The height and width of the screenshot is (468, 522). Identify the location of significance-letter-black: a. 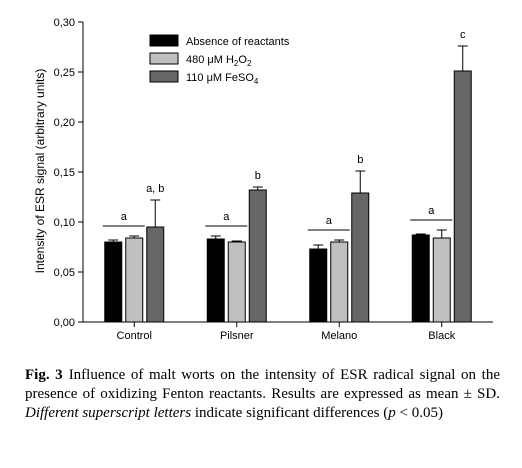
(431, 211).